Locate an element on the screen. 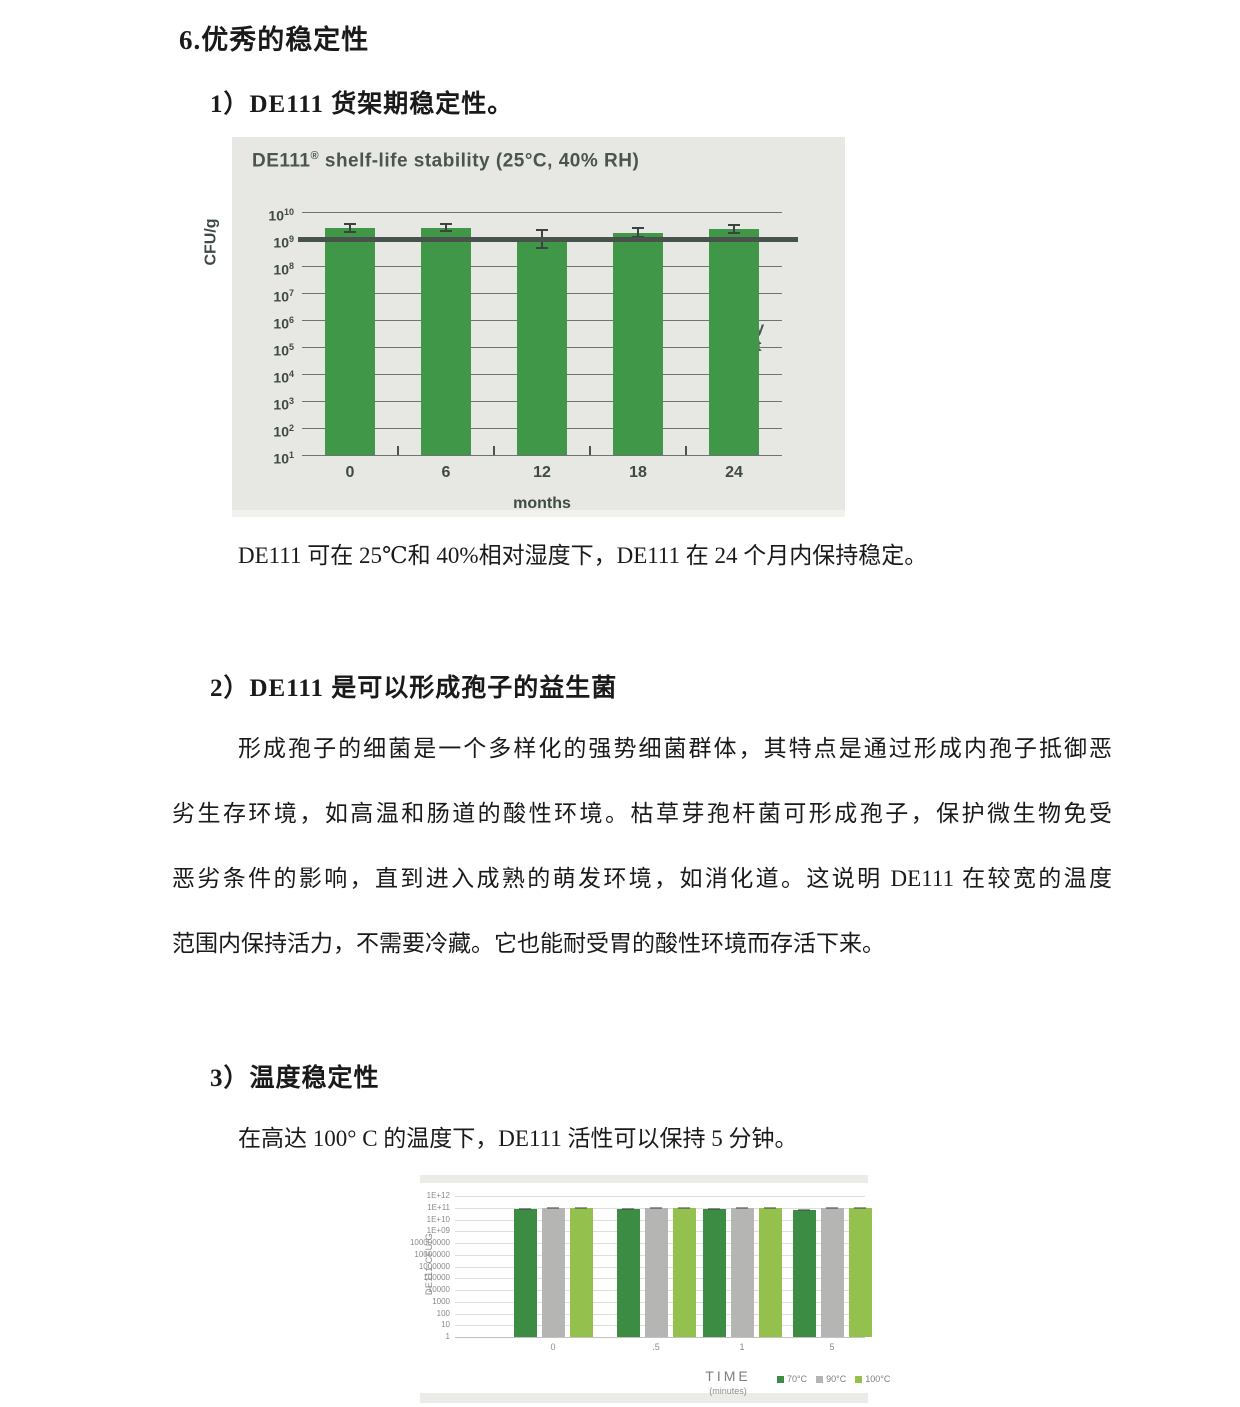 The width and height of the screenshot is (1240, 1407). legend-label: 100°C is located at coordinates (878, 1379).